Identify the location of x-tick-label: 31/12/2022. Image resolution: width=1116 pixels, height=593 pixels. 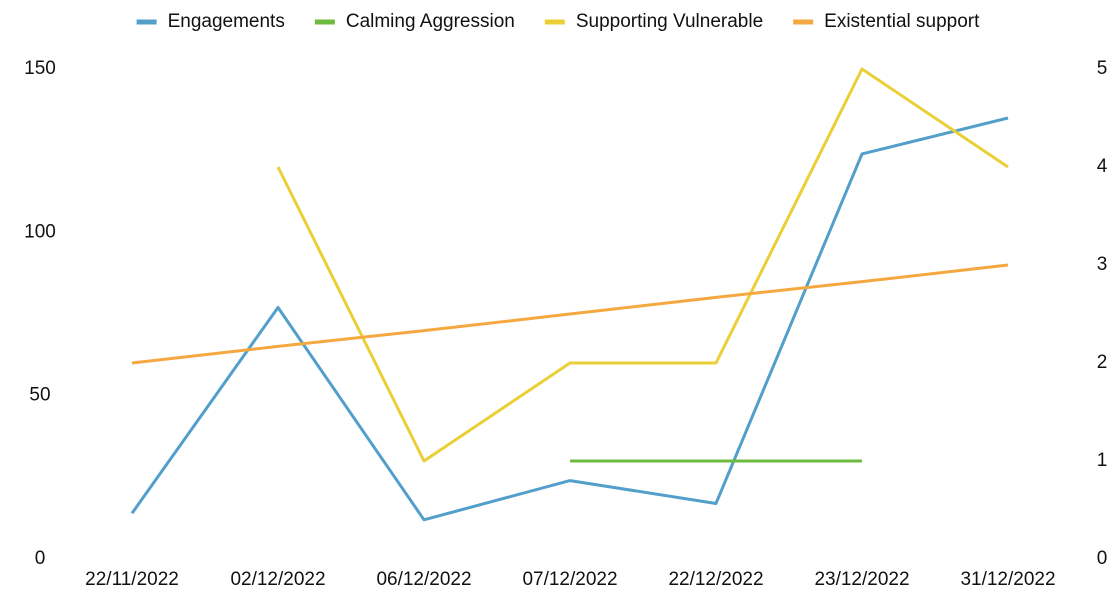
(1007, 579).